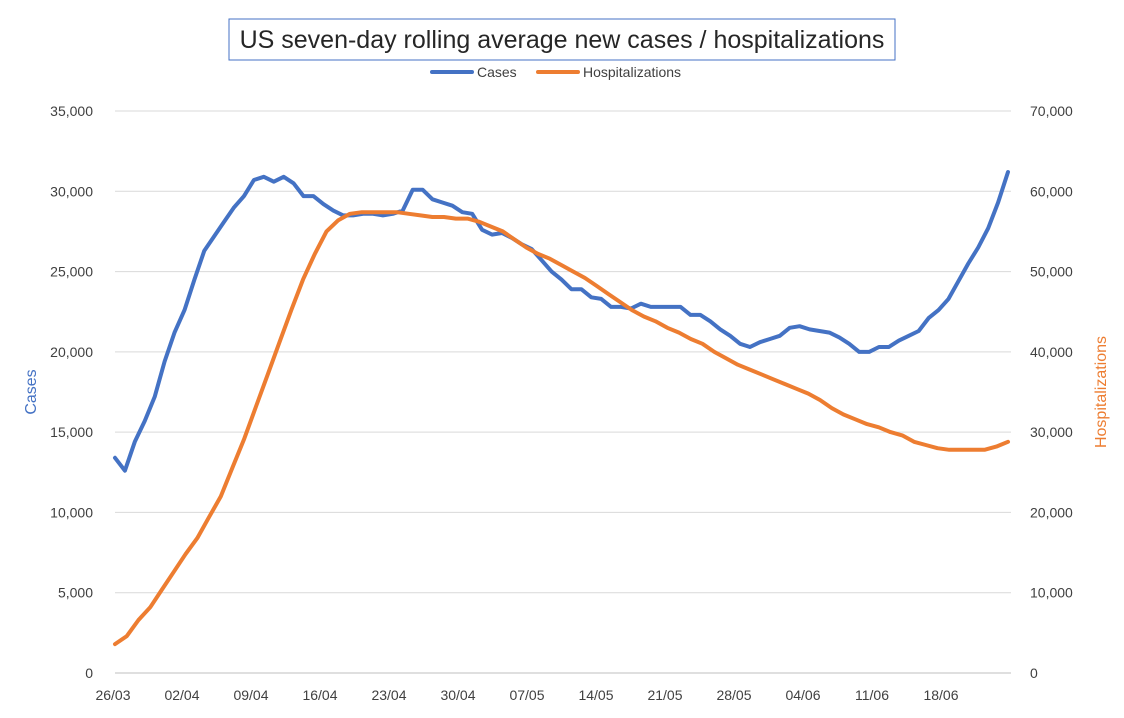 The image size is (1124, 718). Describe the element at coordinates (802, 695) in the screenshot. I see `x-tick-label: 04/06` at that location.